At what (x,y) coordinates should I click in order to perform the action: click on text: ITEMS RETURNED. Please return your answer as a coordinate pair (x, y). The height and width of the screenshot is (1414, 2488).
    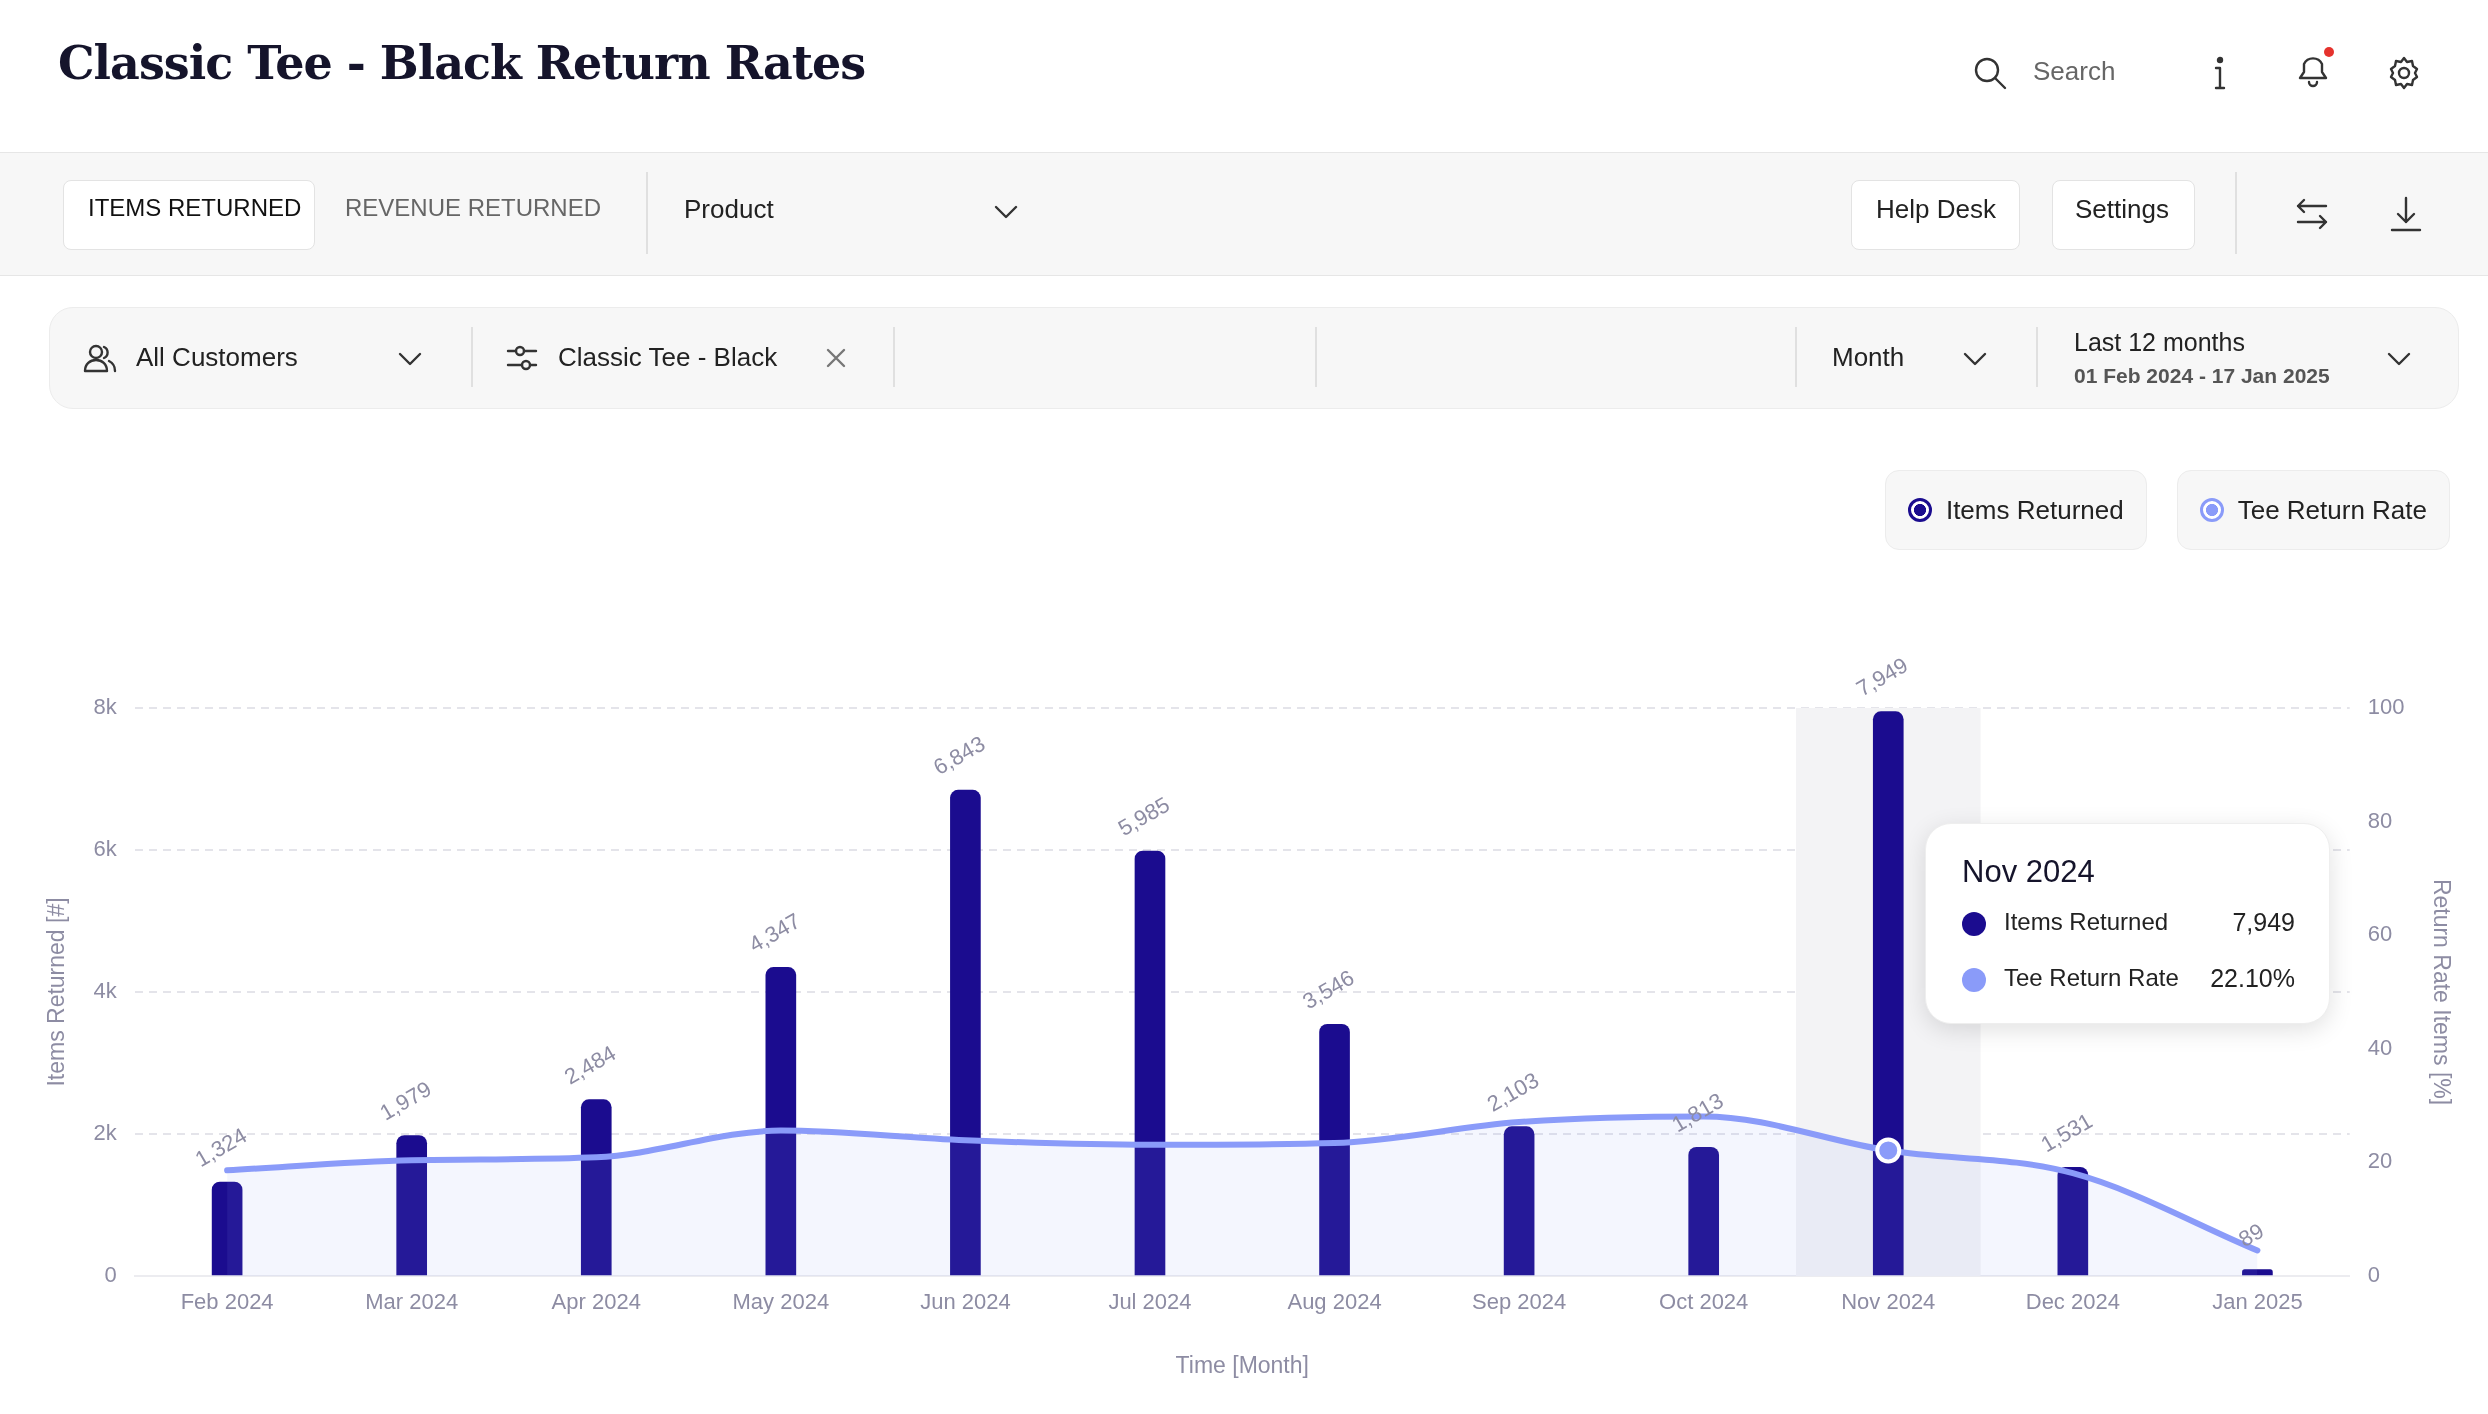
    Looking at the image, I should click on (195, 208).